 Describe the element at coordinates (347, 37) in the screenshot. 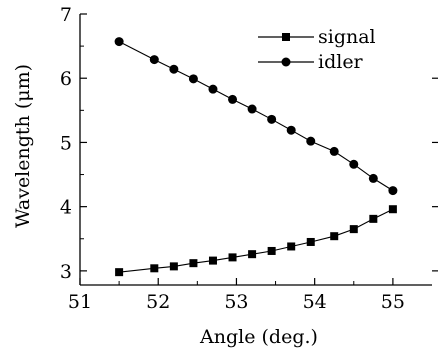

I see `legend-label: signal` at that location.